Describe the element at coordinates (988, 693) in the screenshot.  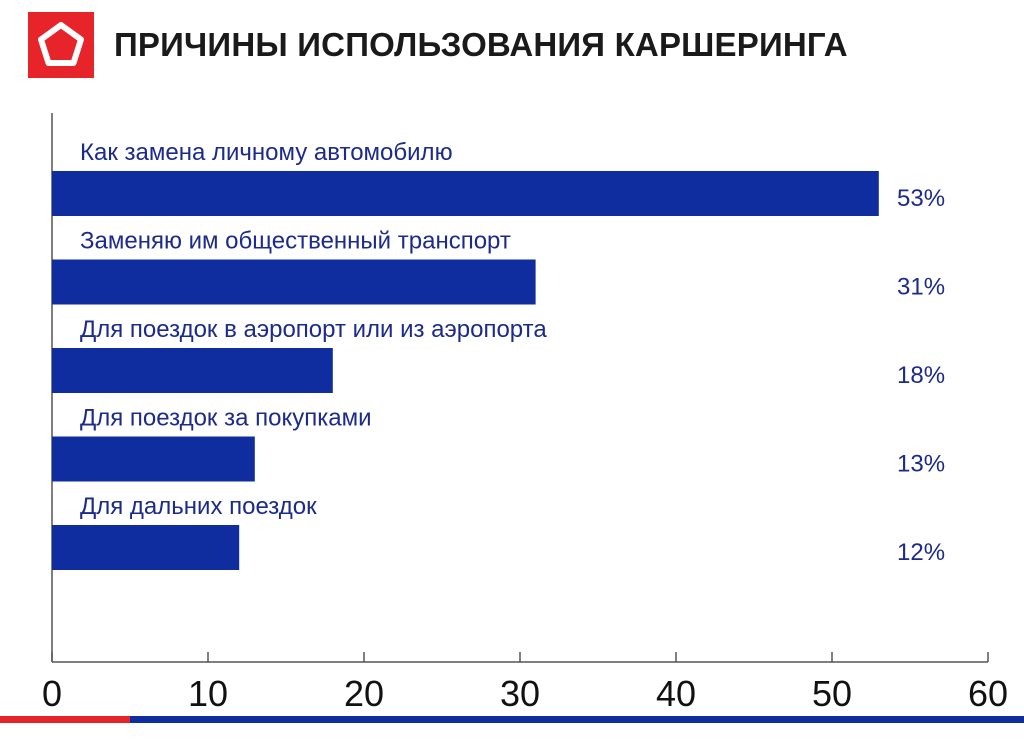
I see `x-tick-label: 60` at that location.